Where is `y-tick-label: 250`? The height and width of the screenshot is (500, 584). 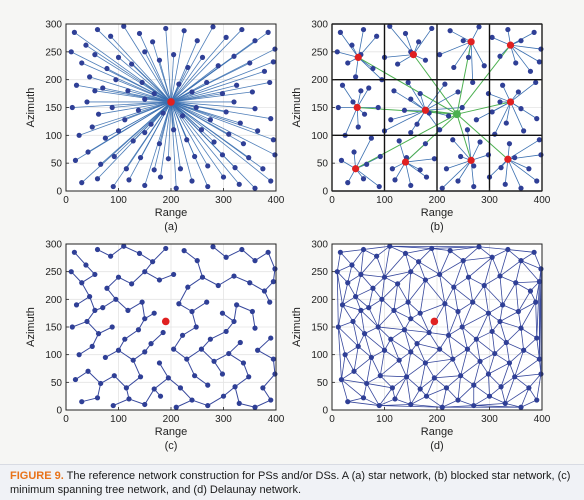
y-tick-label: 250 is located at coordinates (319, 52).